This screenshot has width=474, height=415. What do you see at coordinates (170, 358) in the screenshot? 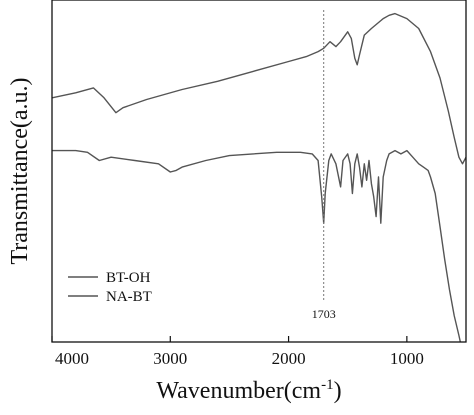
I see `x-tick-label-3000: 3000` at bounding box center [170, 358].